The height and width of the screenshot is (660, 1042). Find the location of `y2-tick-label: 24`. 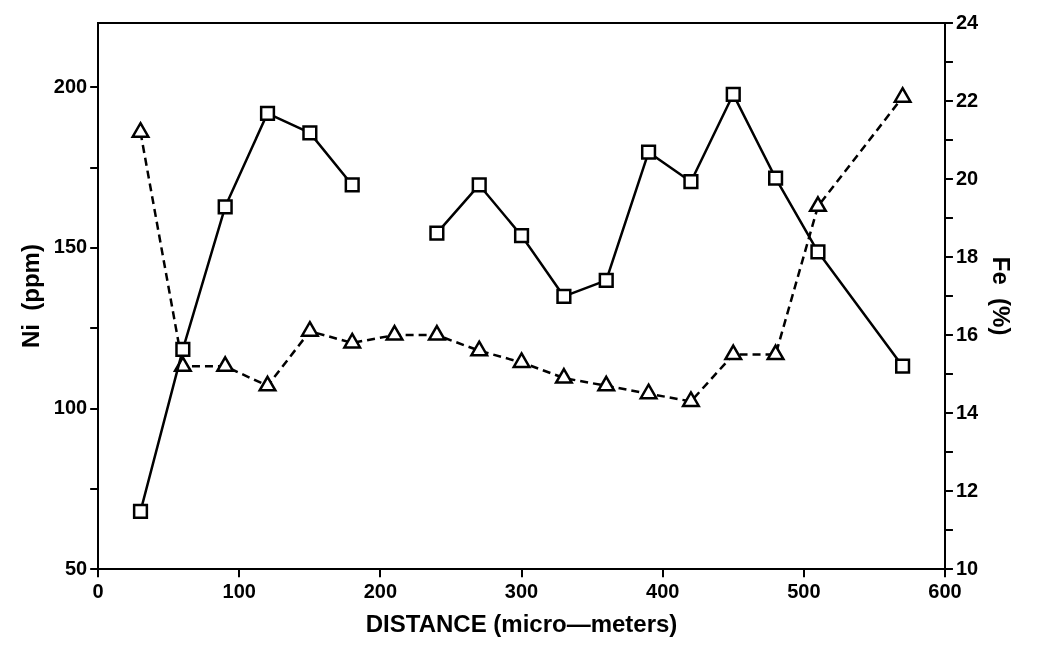

y2-tick-label: 24 is located at coordinates (967, 21).